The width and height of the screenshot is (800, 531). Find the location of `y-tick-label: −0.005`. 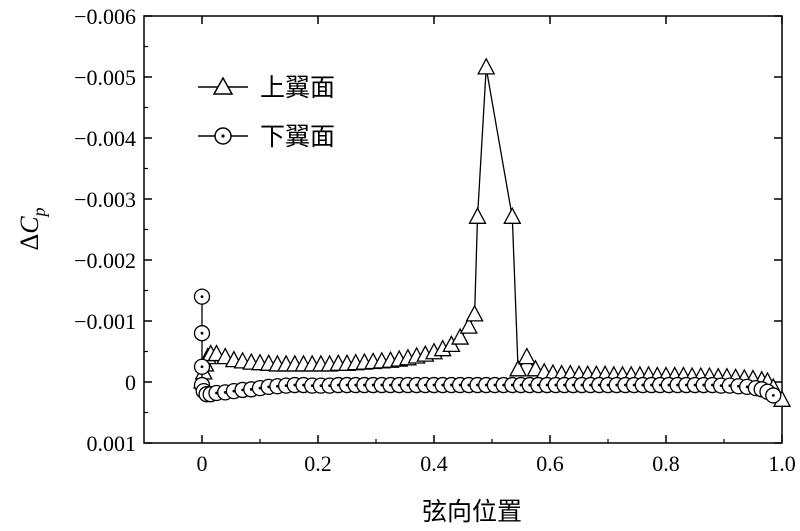

y-tick-label: −0.005 is located at coordinates (105, 77).